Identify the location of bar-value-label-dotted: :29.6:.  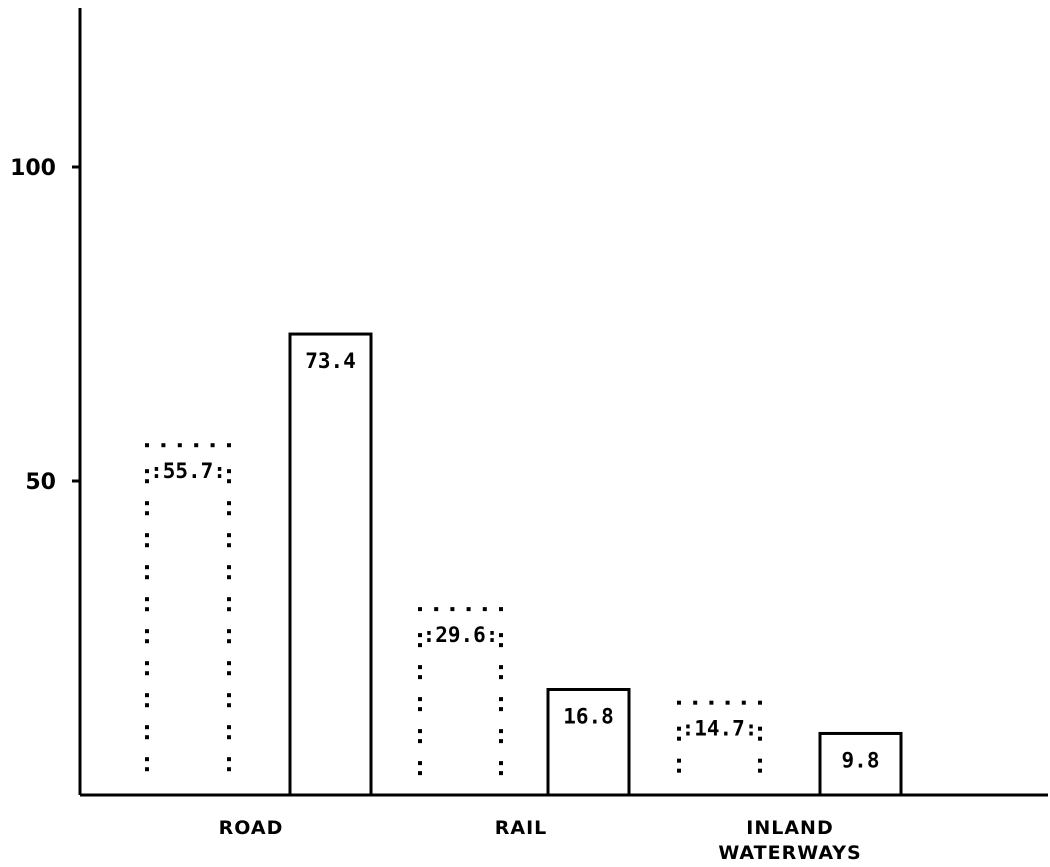
(461, 635).